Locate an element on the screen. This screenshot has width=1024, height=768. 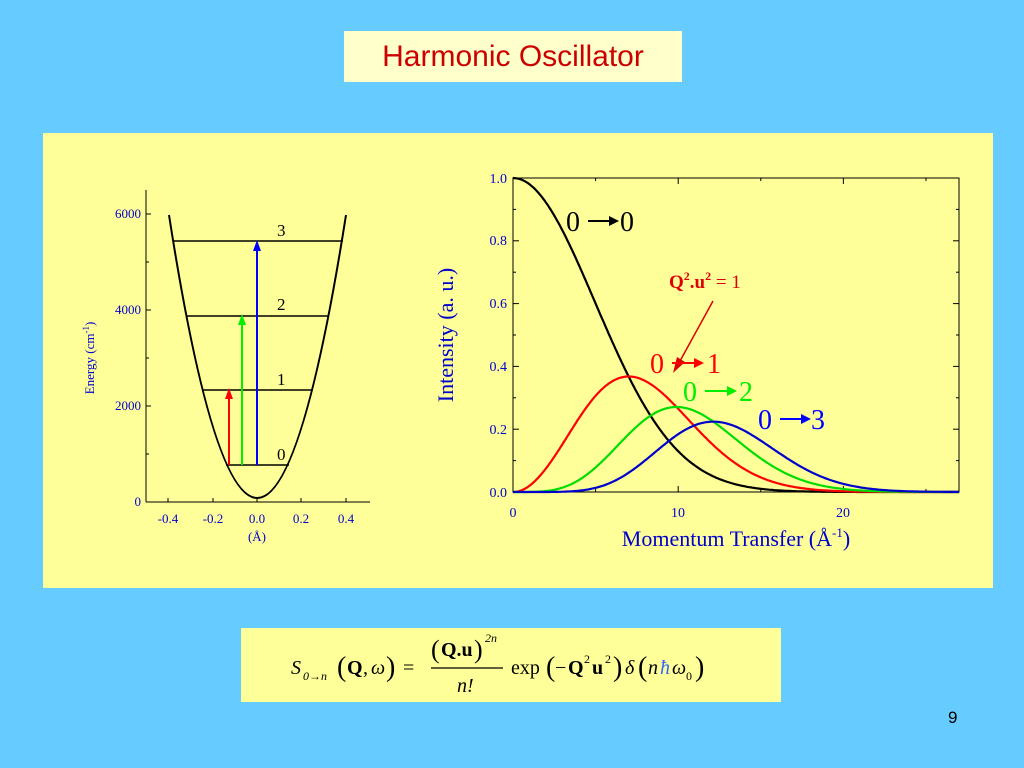
formula-lparen: ( is located at coordinates (341, 667).